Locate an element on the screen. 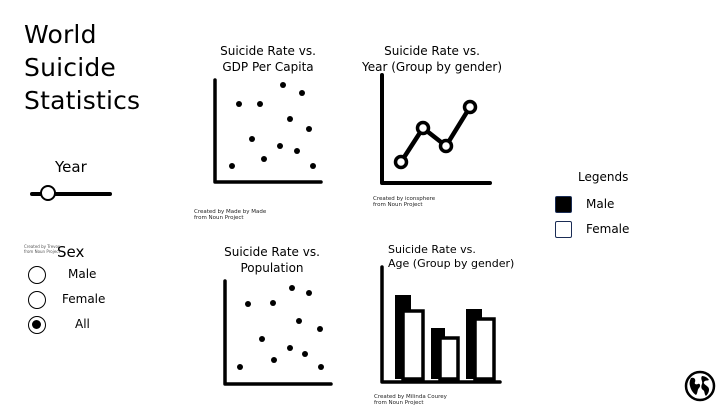 The width and height of the screenshot is (720, 406). chart-gdp-title-line: GDP Per Capita is located at coordinates (268, 67).